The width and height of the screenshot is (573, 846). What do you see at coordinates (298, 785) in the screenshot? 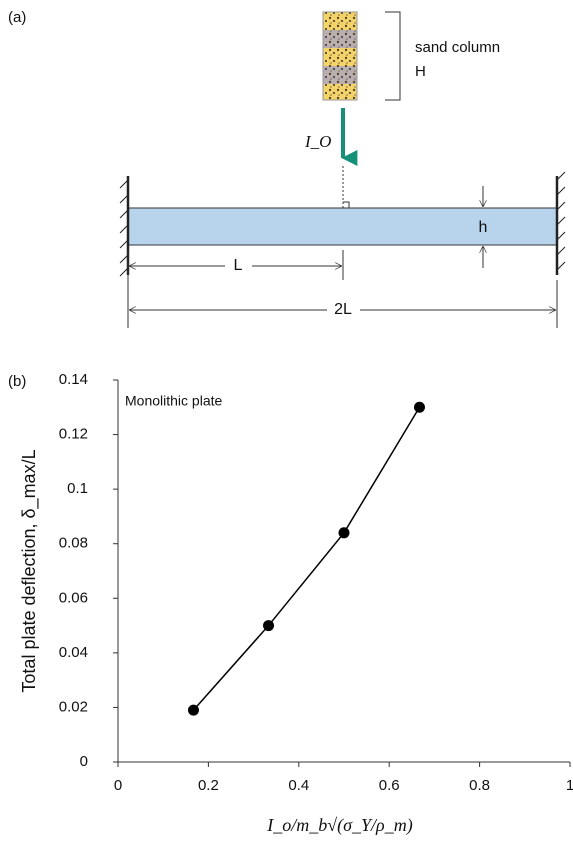
I see `x-tick-label: 0.4` at bounding box center [298, 785].